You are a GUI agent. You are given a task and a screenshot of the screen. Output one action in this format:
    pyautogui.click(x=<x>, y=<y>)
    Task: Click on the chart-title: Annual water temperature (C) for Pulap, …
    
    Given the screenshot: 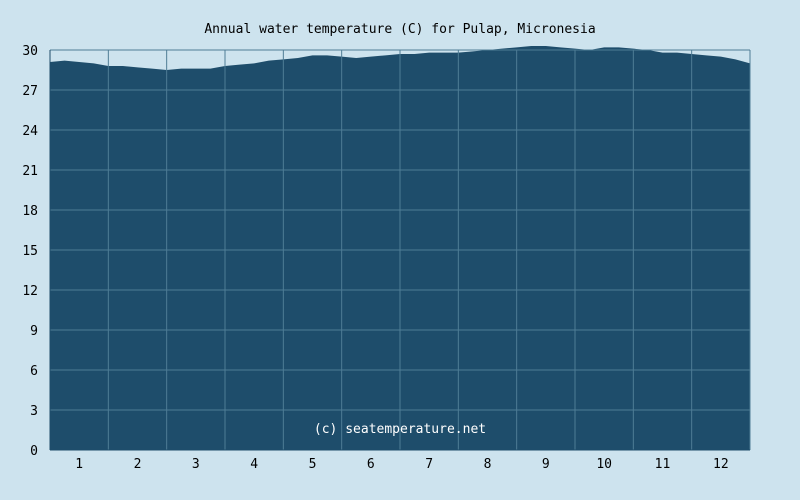 What is the action you would take?
    pyautogui.click(x=399, y=29)
    